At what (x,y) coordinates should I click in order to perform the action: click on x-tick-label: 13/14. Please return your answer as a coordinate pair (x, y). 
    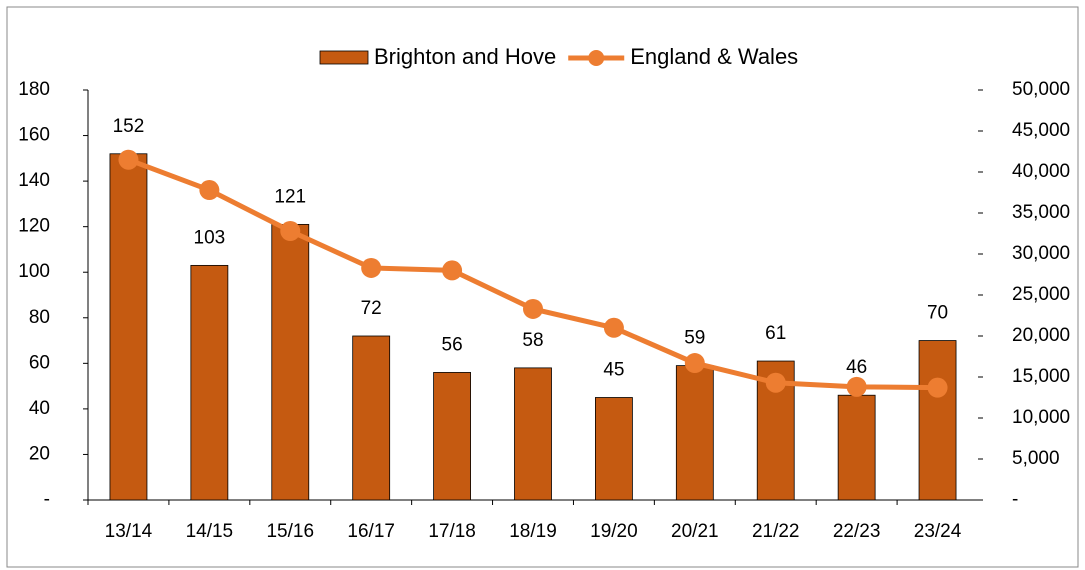
    Looking at the image, I should click on (129, 531).